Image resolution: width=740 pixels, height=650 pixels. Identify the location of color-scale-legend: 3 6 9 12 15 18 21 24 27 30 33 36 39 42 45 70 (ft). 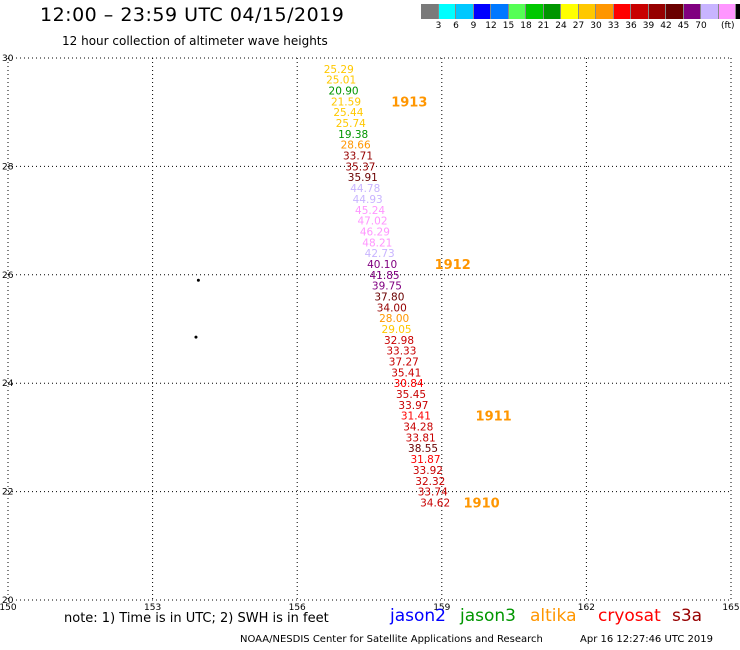
(580, 18).